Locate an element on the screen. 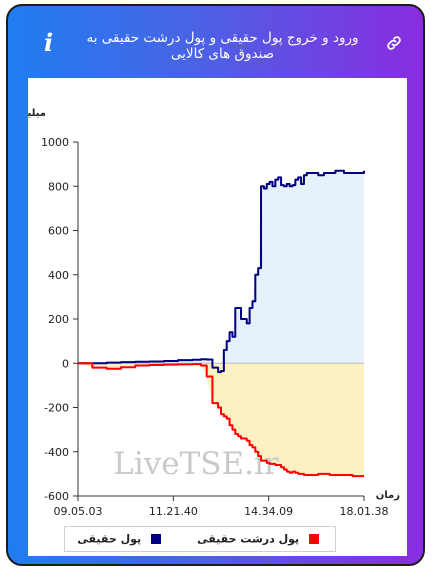 This screenshot has height=574, width=433. link-icon is located at coordinates (394, 43).